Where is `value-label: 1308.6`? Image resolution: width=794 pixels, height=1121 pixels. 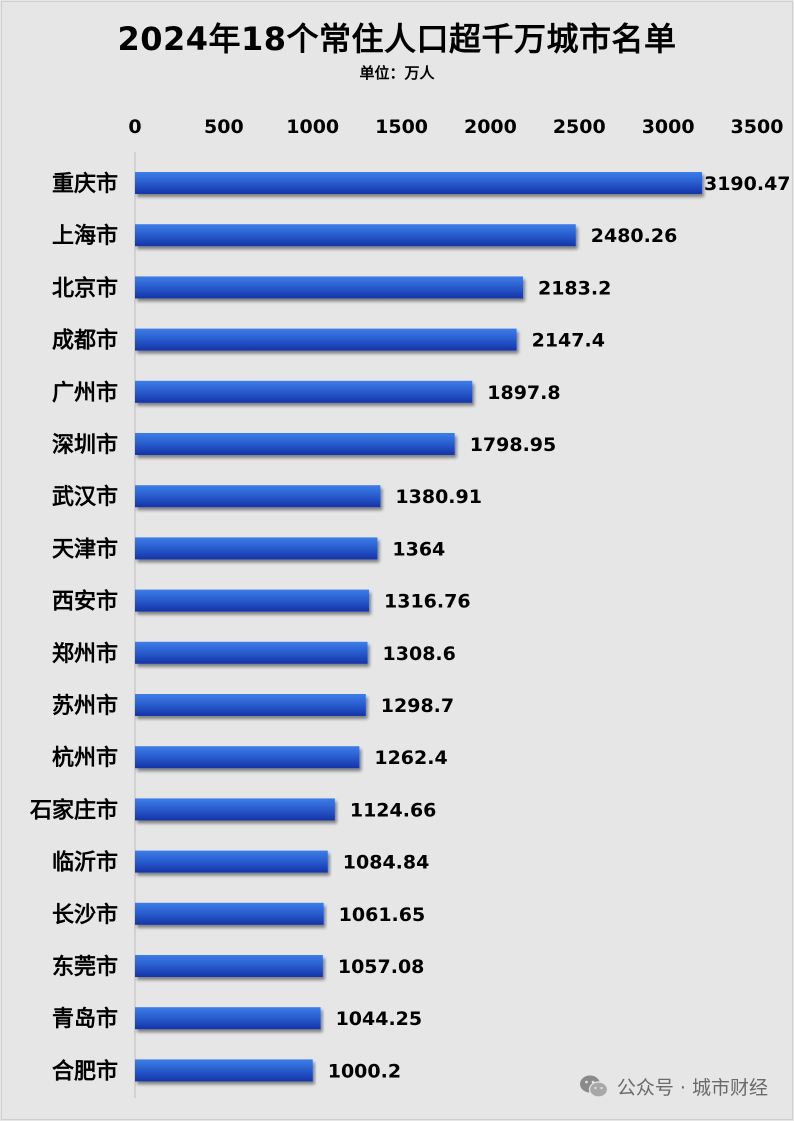
value-label: 1308.6 is located at coordinates (419, 654).